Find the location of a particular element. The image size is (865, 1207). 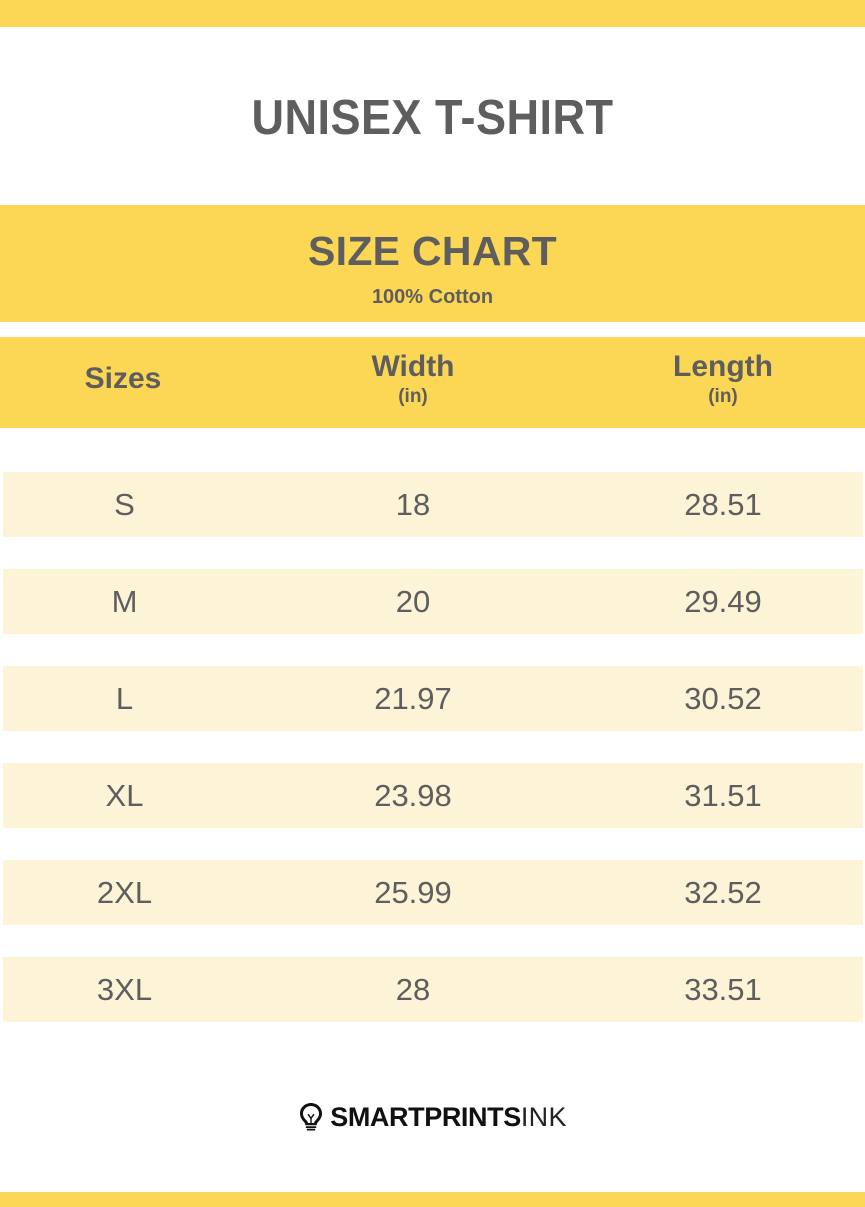

column-header-length: Length (in) is located at coordinates (723, 378).